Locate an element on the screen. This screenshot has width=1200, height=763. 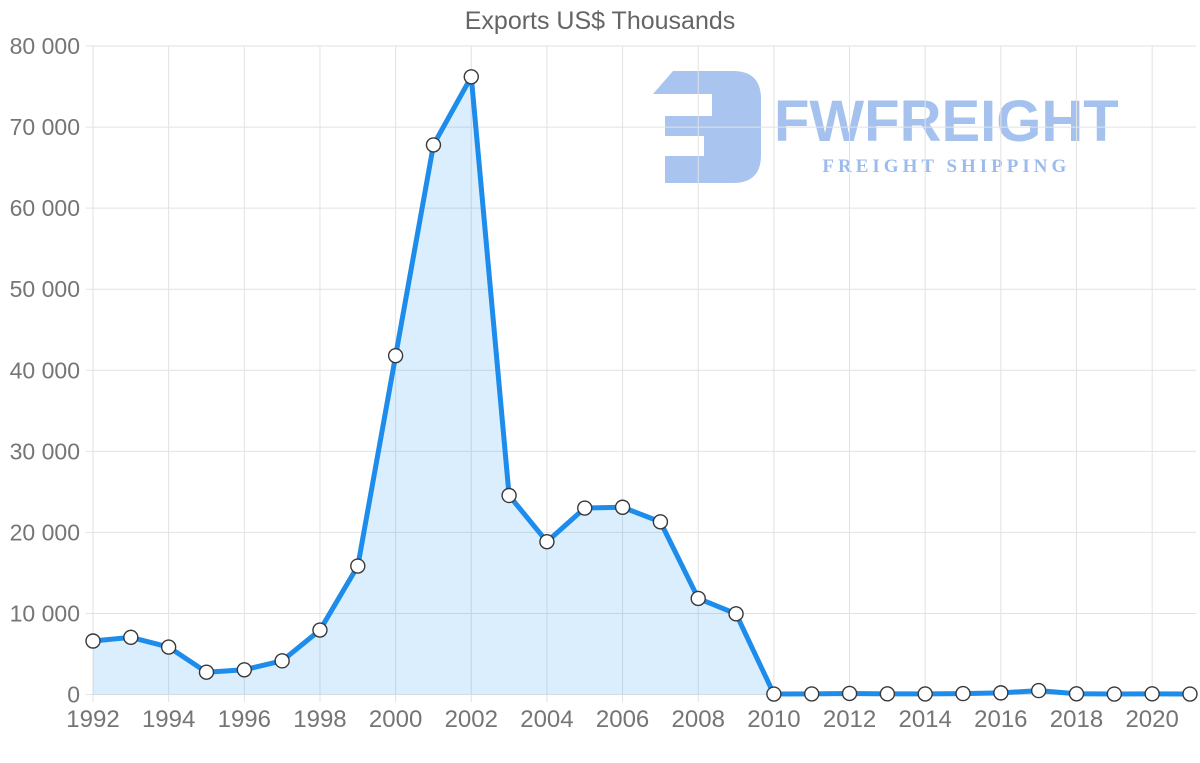
x-axis-tick-label-1998: 1998 is located at coordinates (319, 719).